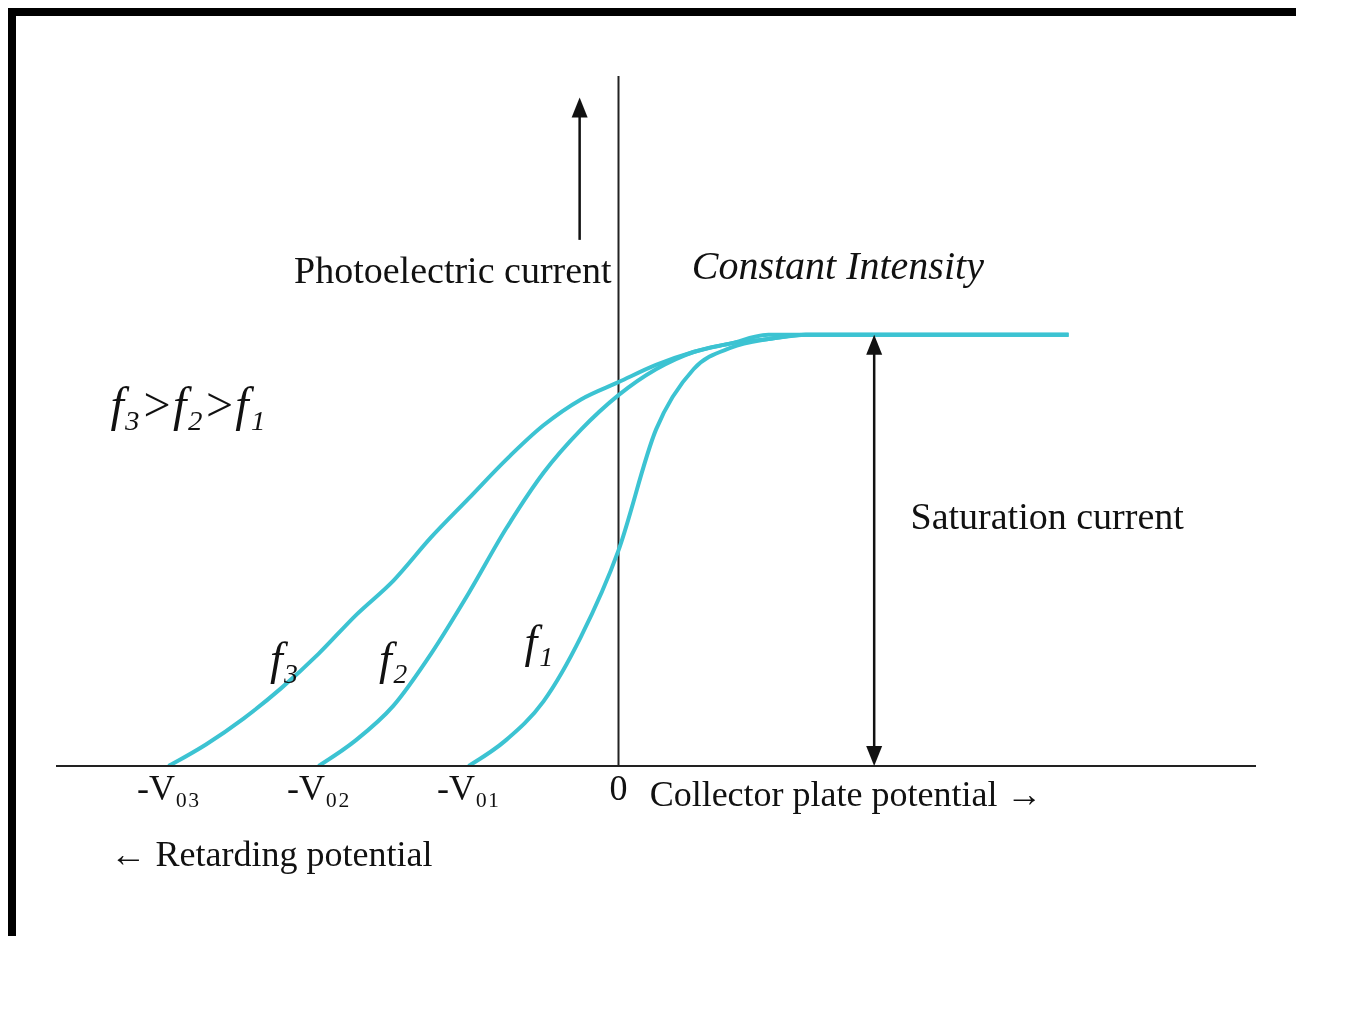  What do you see at coordinates (271, 854) in the screenshot?
I see `text: ← Retarding potential` at bounding box center [271, 854].